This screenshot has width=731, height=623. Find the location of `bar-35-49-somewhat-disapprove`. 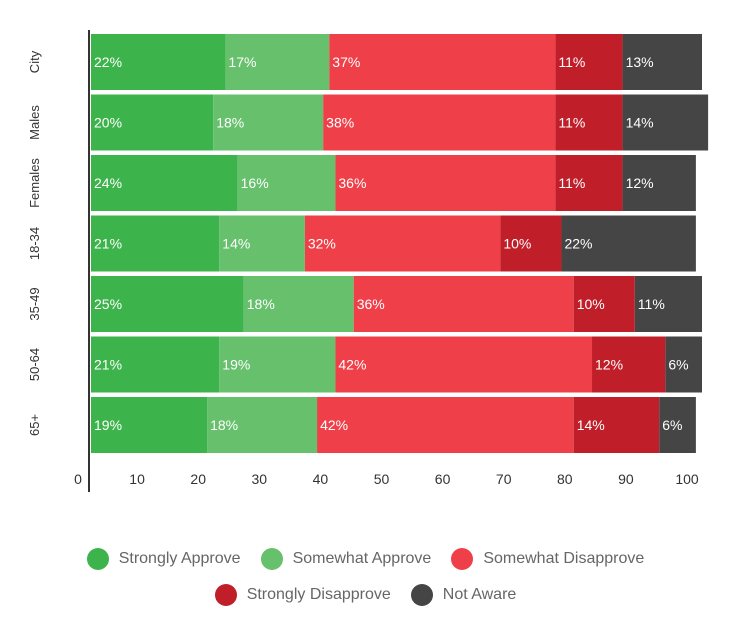

bar-35-49-somewhat-disapprove is located at coordinates (463, 304).